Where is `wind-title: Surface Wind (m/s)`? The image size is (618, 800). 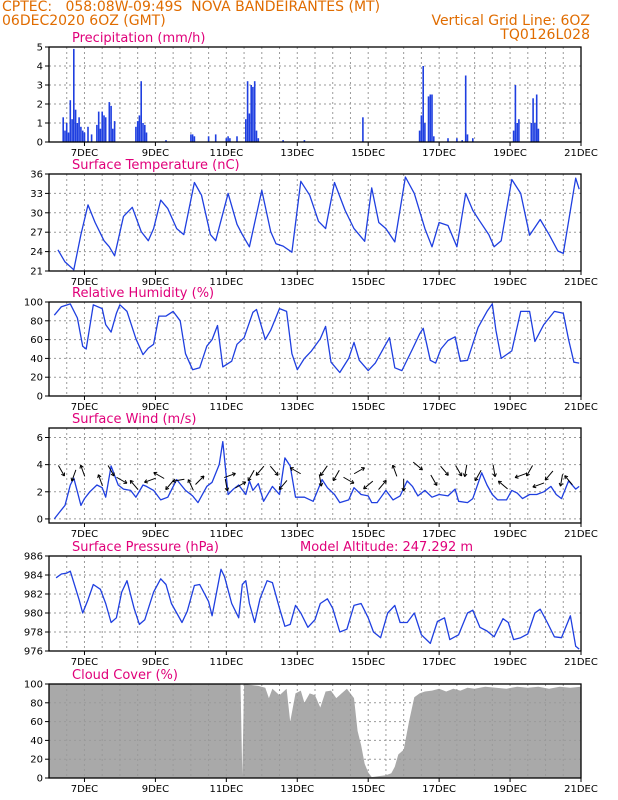
wind-title: Surface Wind (m/s) is located at coordinates (134, 419).